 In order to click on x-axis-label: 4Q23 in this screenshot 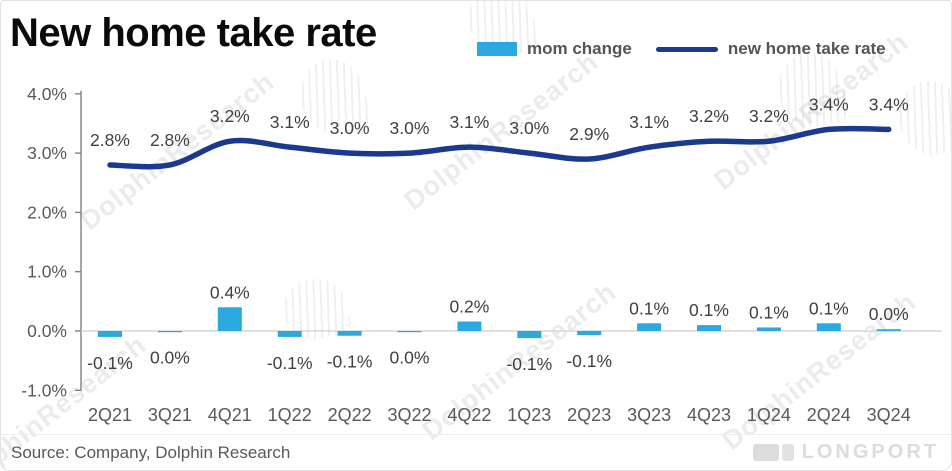, I will do `click(709, 415)`.